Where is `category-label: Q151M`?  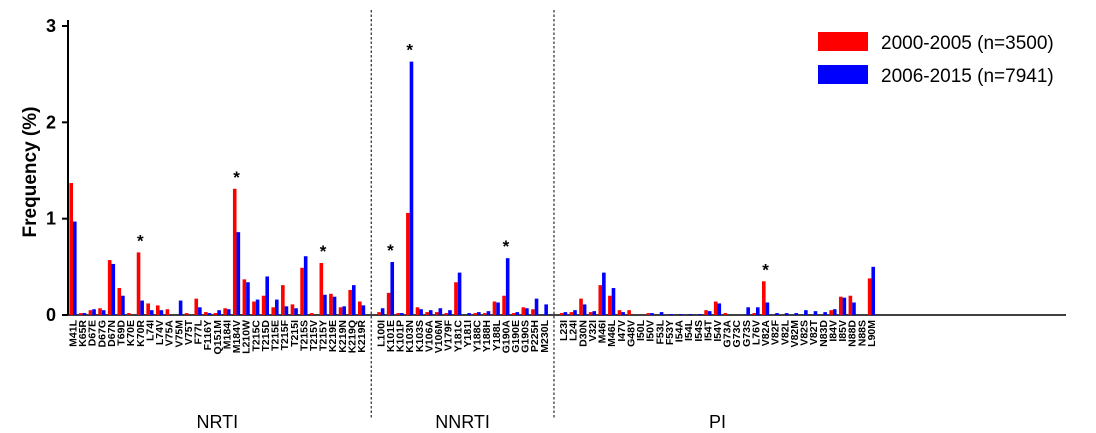
category-label: Q151M is located at coordinates (218, 337).